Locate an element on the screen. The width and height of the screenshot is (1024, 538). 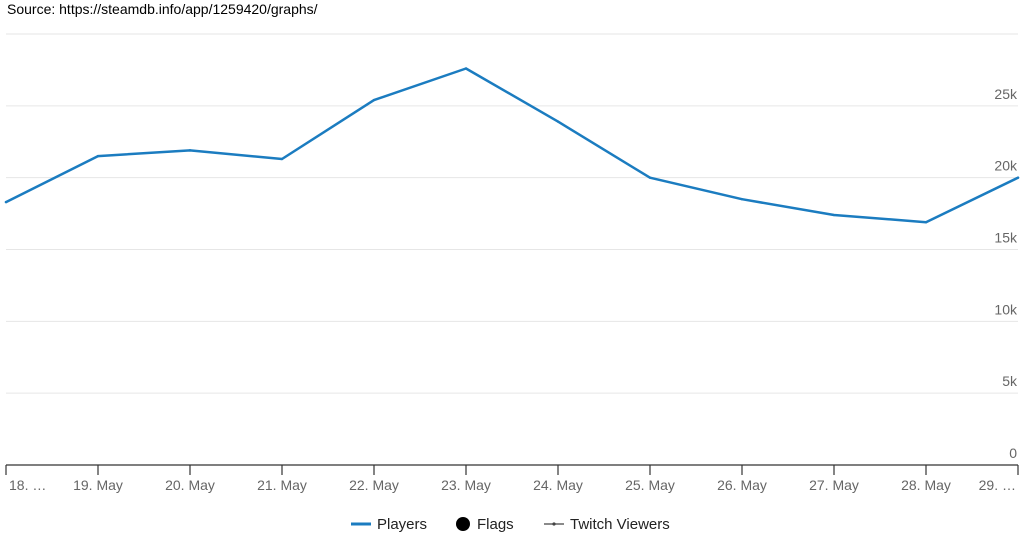
y-tick-label: 15k is located at coordinates (1006, 238).